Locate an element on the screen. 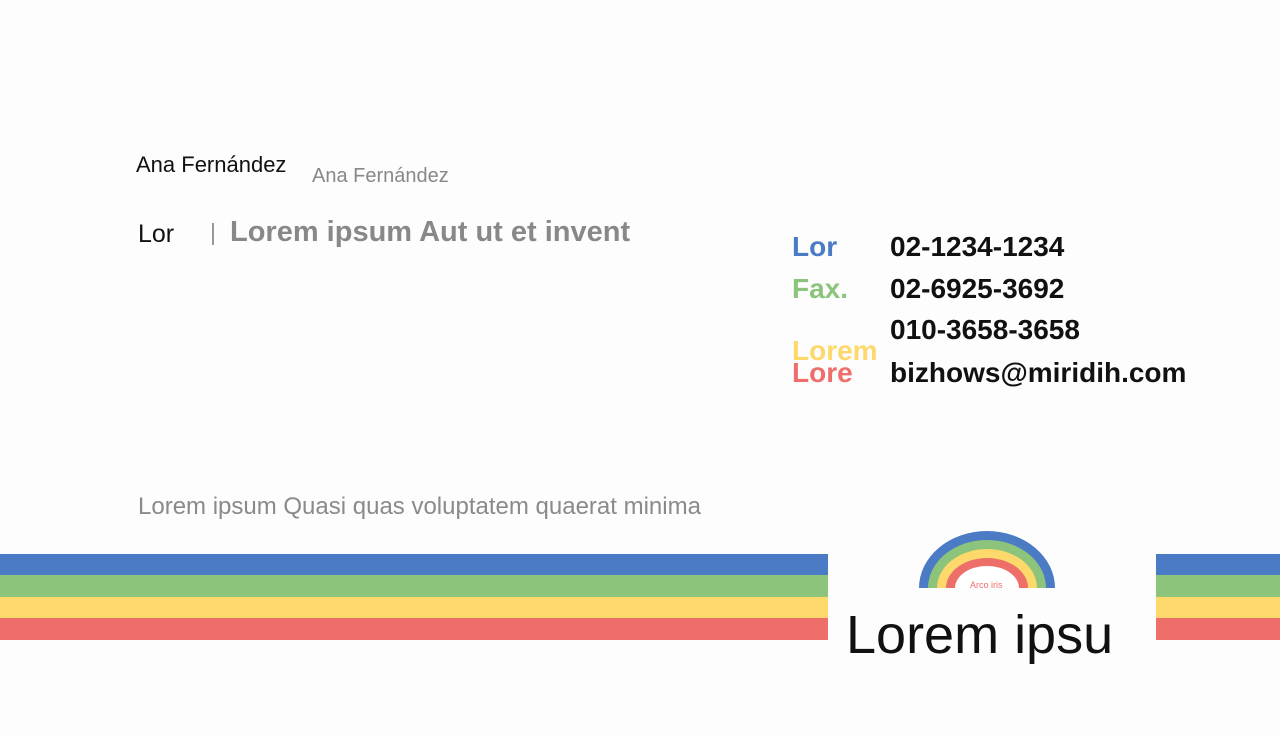 The width and height of the screenshot is (1280, 735). name-alt: Ana Fernández is located at coordinates (380, 176).